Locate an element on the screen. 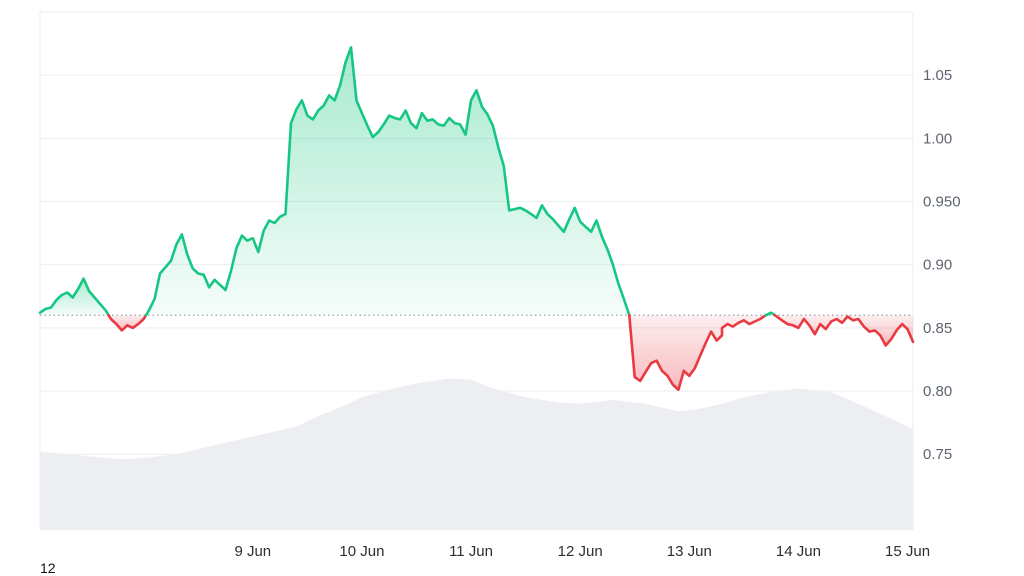 This screenshot has width=1024, height=576. y-tick-label: 0.950 is located at coordinates (942, 202).